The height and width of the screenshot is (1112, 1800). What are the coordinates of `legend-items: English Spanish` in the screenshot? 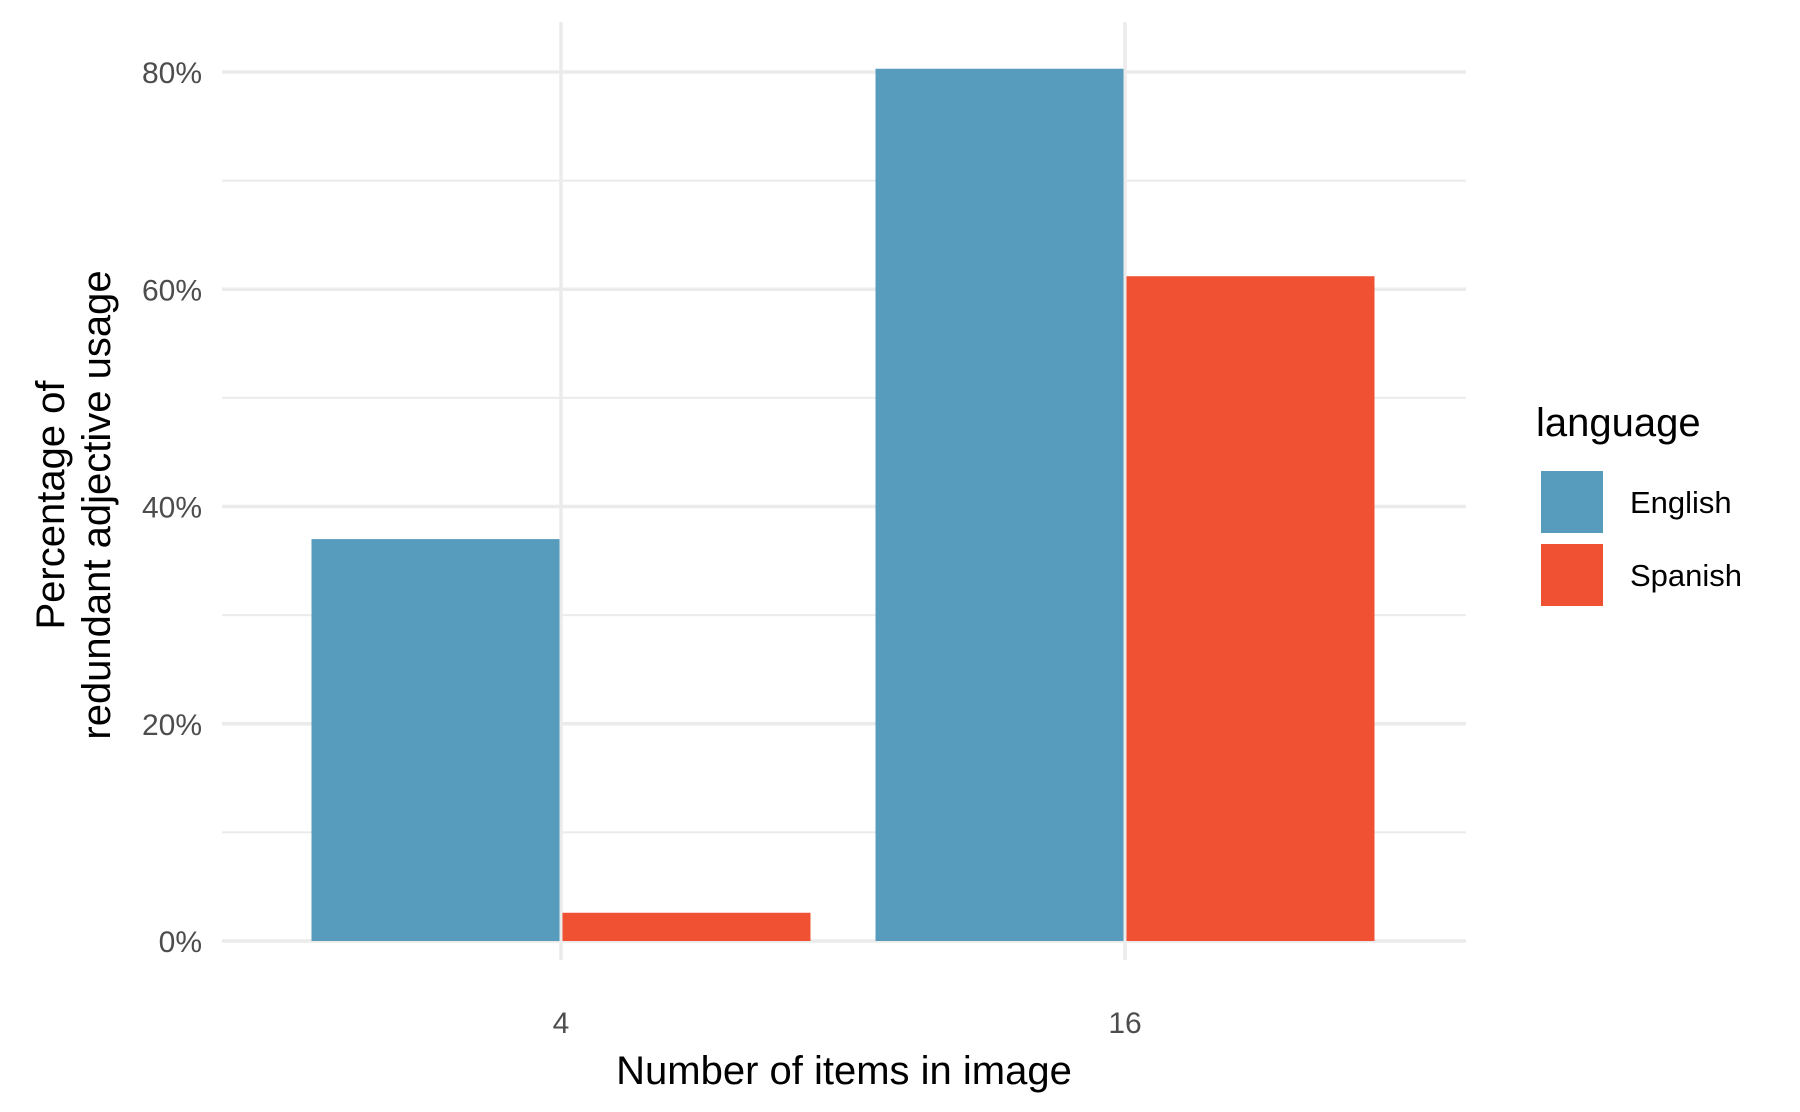 It's located at (1641, 538).